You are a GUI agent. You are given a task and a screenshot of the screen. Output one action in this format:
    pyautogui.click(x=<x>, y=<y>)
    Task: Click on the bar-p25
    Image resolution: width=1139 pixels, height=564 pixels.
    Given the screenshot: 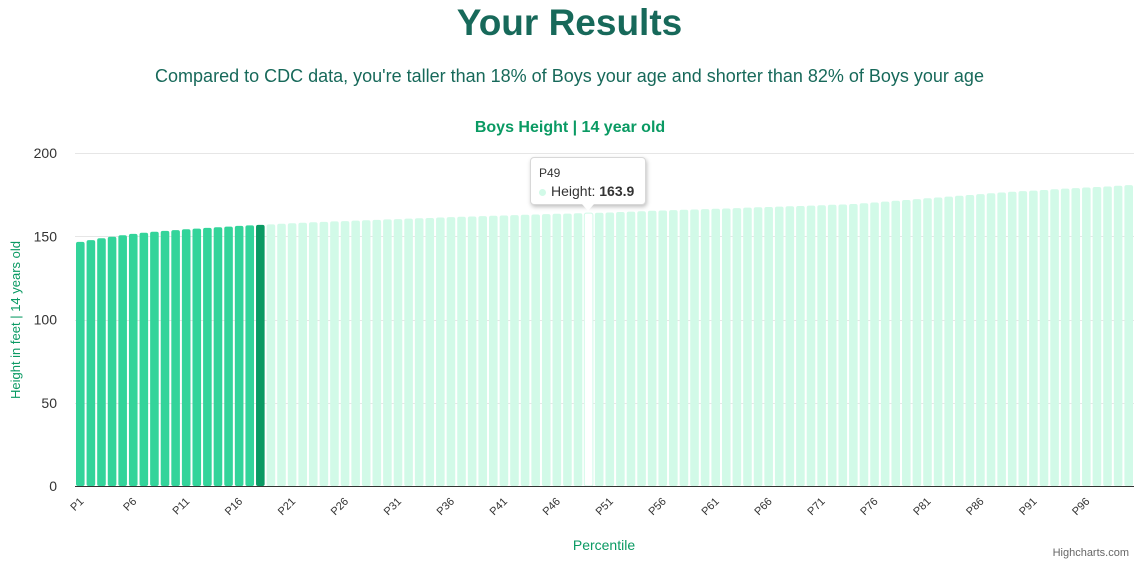 What is the action you would take?
    pyautogui.click(x=334, y=353)
    